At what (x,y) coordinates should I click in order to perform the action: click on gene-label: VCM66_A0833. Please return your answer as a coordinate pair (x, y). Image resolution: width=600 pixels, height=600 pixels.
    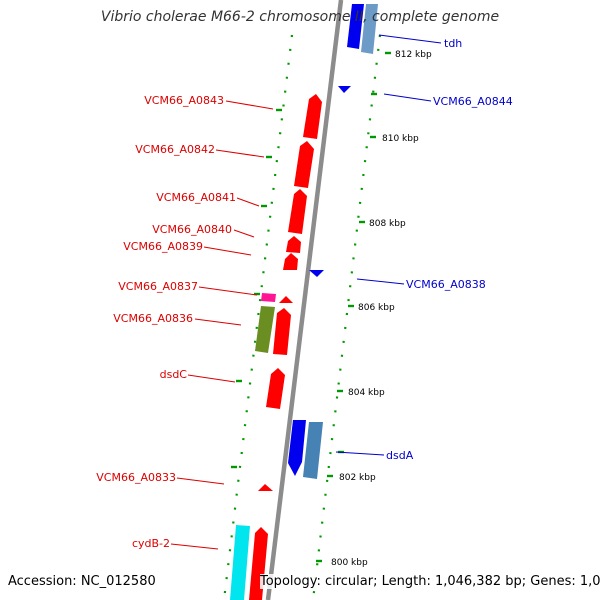
    Looking at the image, I should click on (136, 477).